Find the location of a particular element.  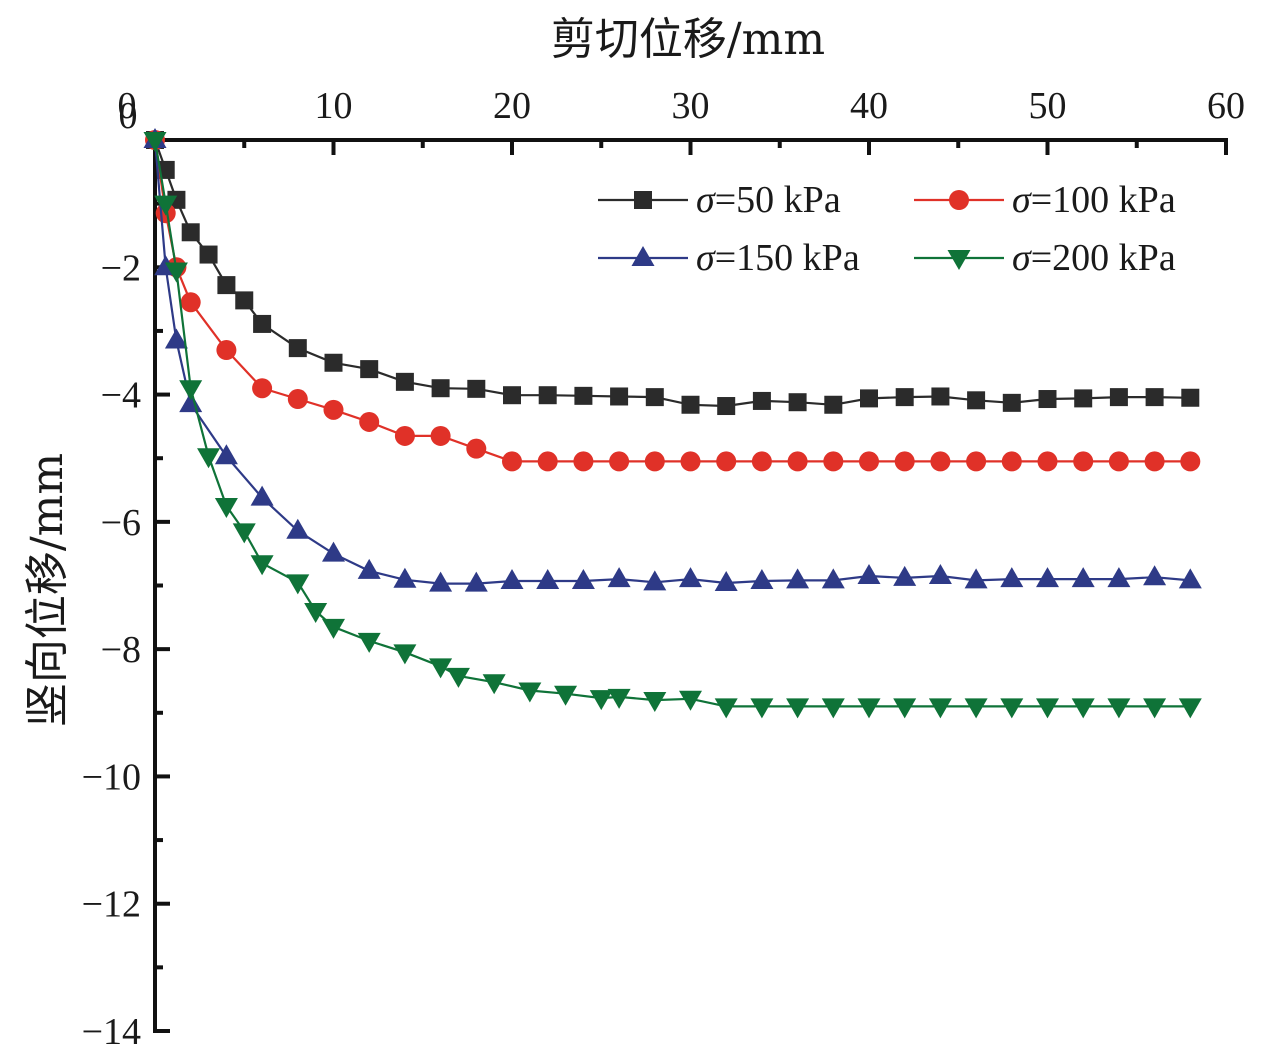

legend-label: σ=50 kPa is located at coordinates (768, 200).